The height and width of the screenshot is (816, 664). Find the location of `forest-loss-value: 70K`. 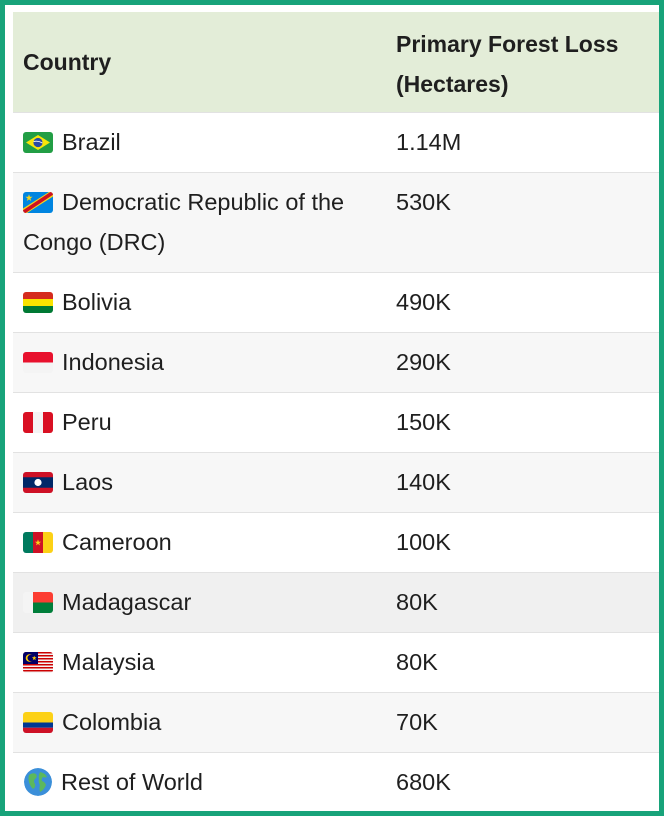

forest-loss-value: 70K is located at coordinates (523, 722).